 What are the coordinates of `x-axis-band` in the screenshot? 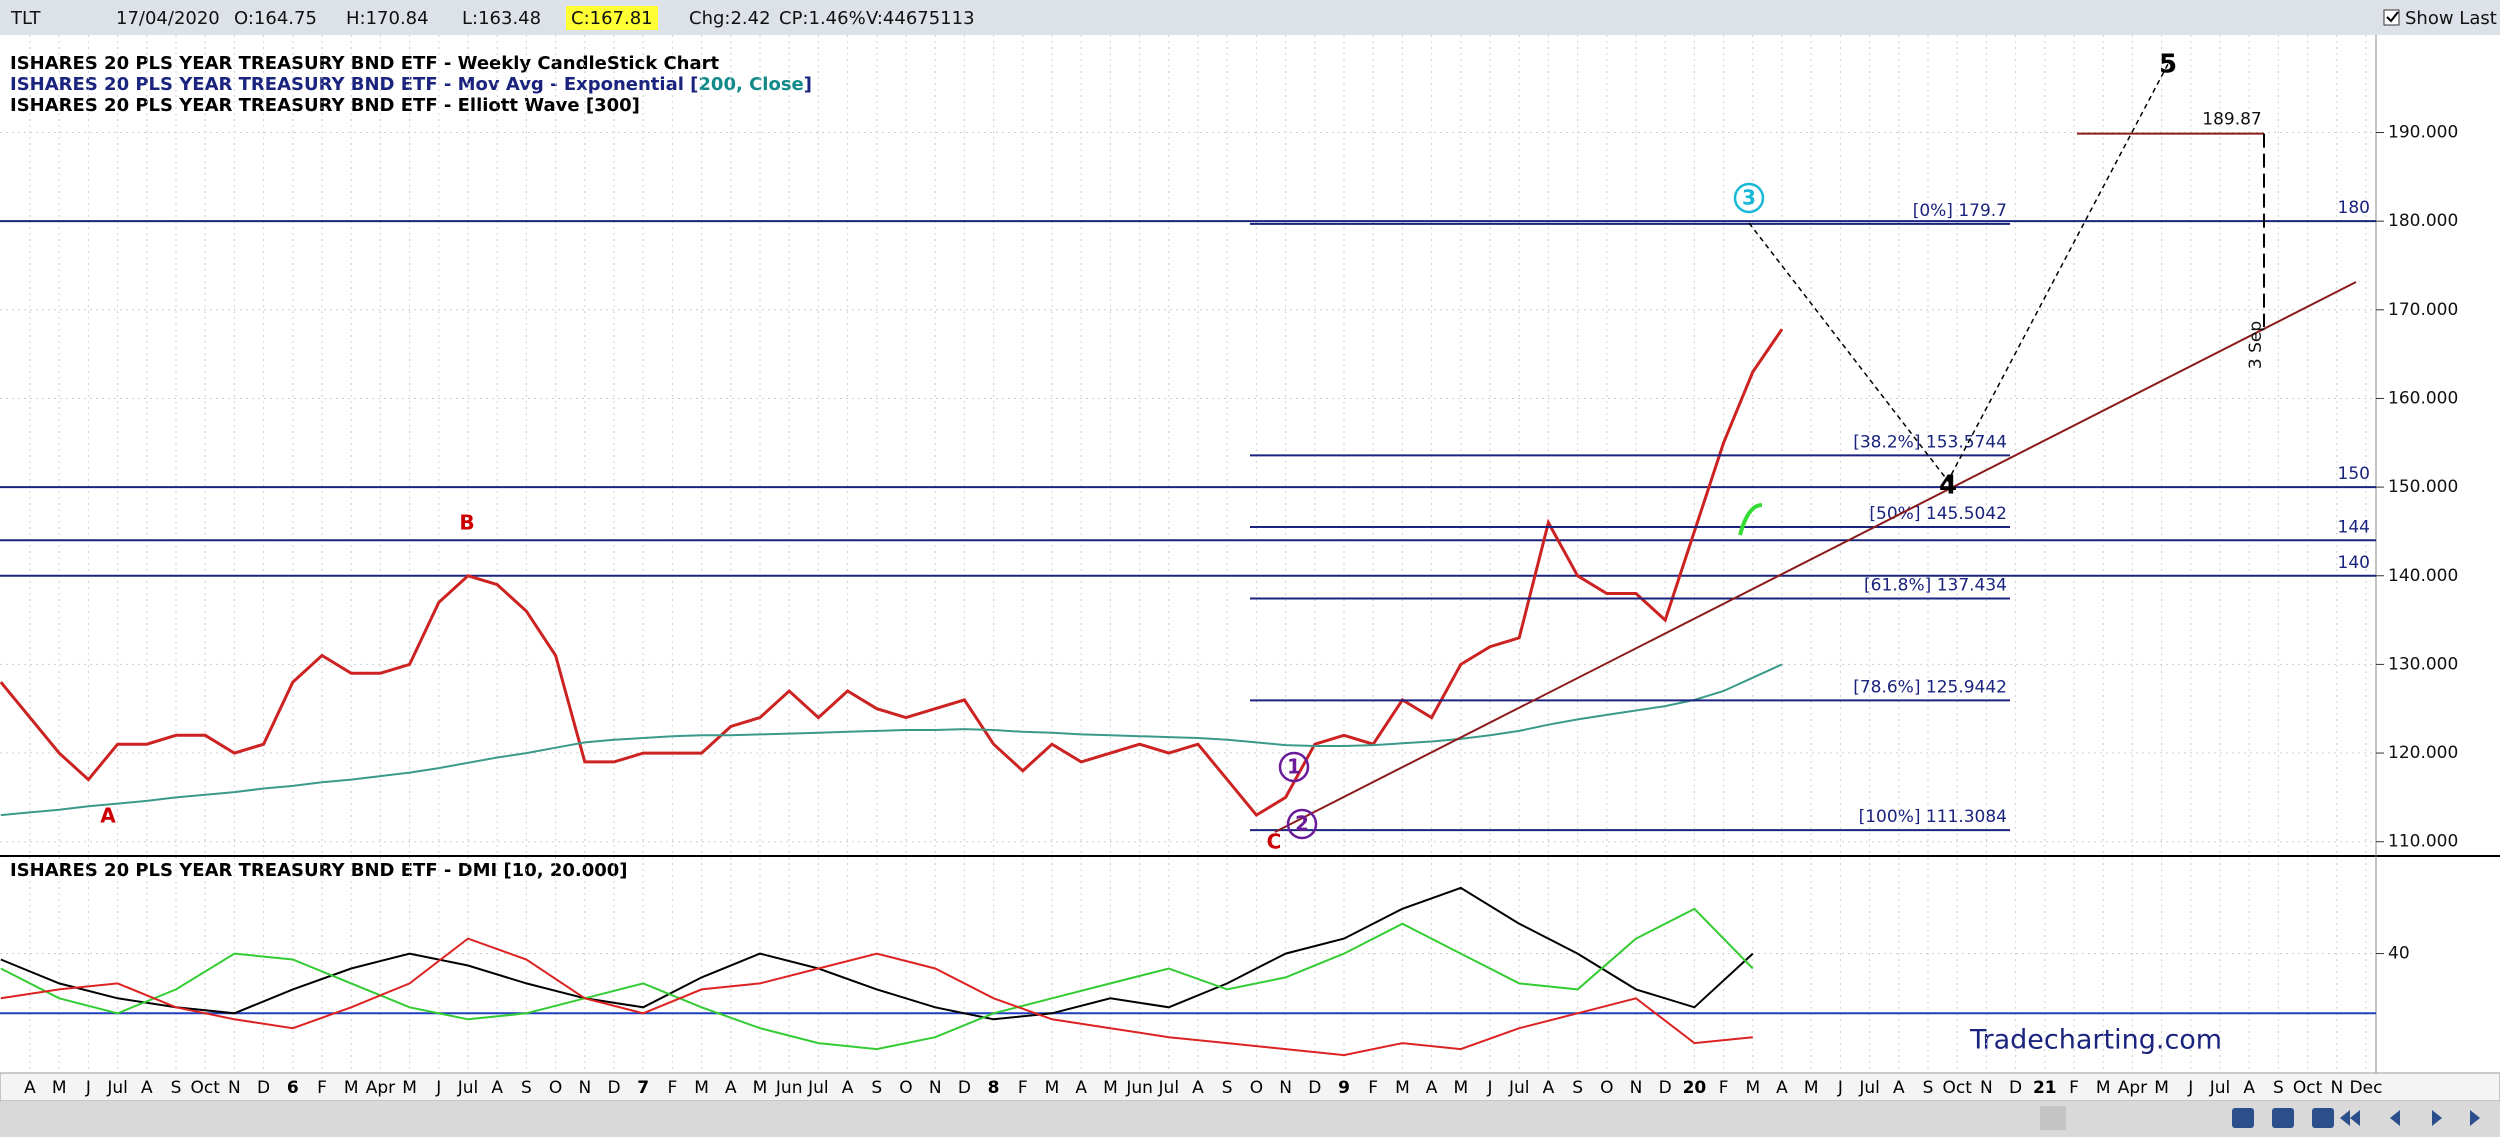 It's located at (1250, 1087).